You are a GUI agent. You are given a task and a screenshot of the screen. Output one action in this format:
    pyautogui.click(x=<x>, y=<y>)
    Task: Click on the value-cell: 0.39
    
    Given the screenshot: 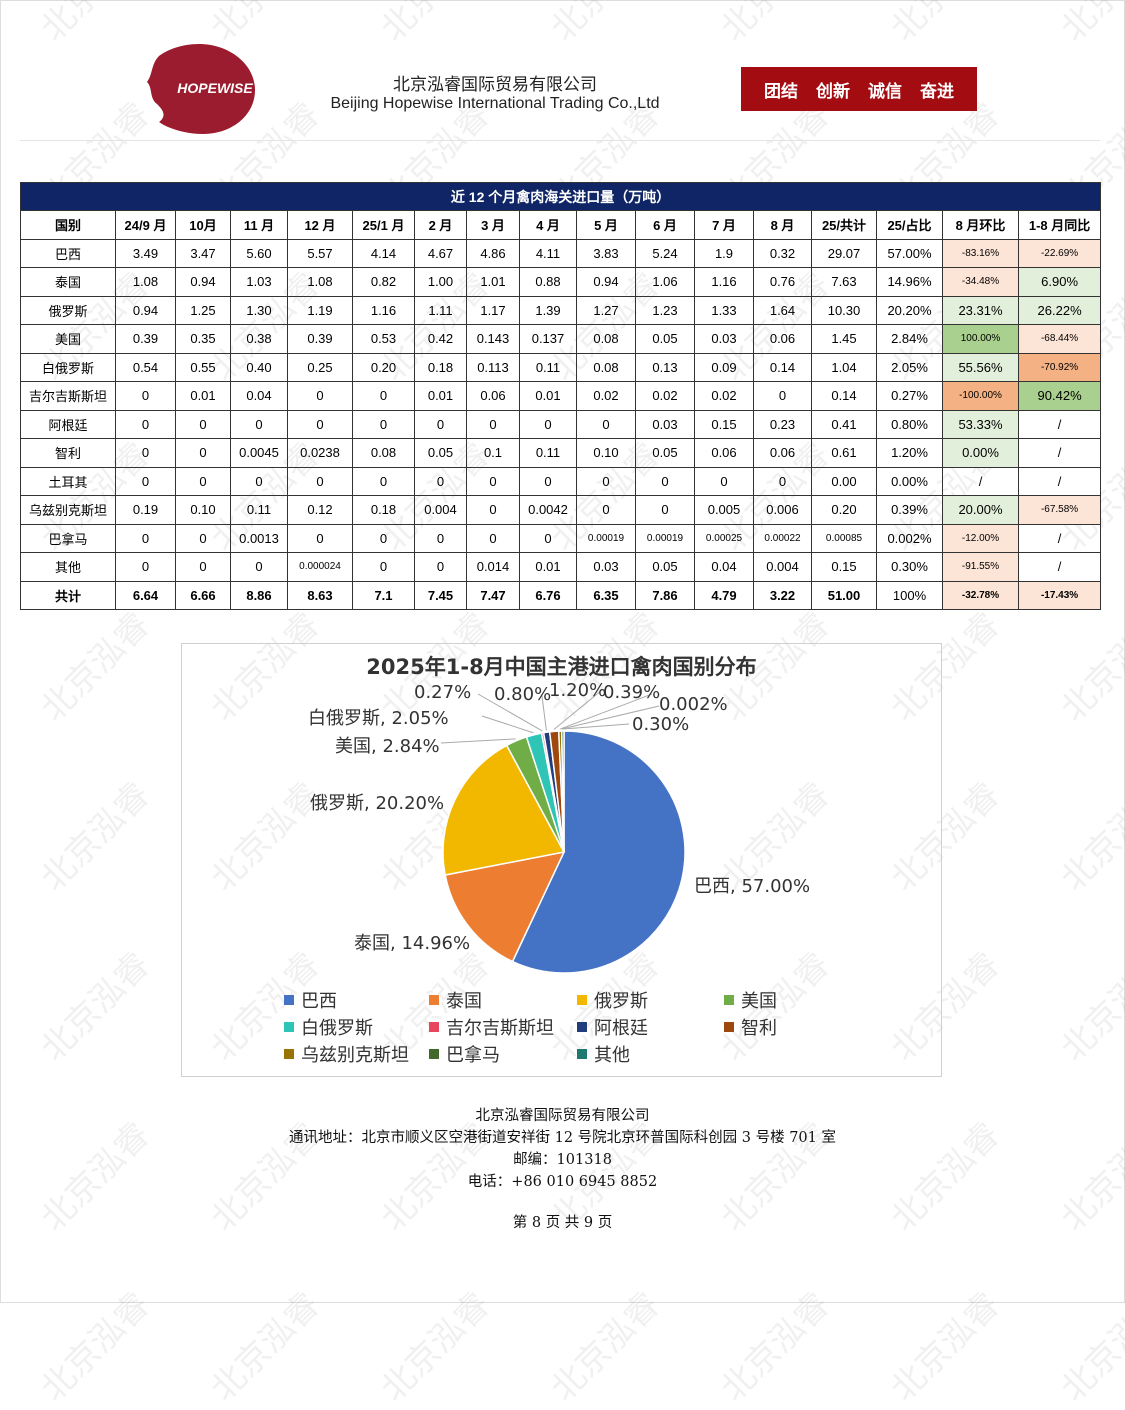 What is the action you would take?
    pyautogui.click(x=320, y=339)
    